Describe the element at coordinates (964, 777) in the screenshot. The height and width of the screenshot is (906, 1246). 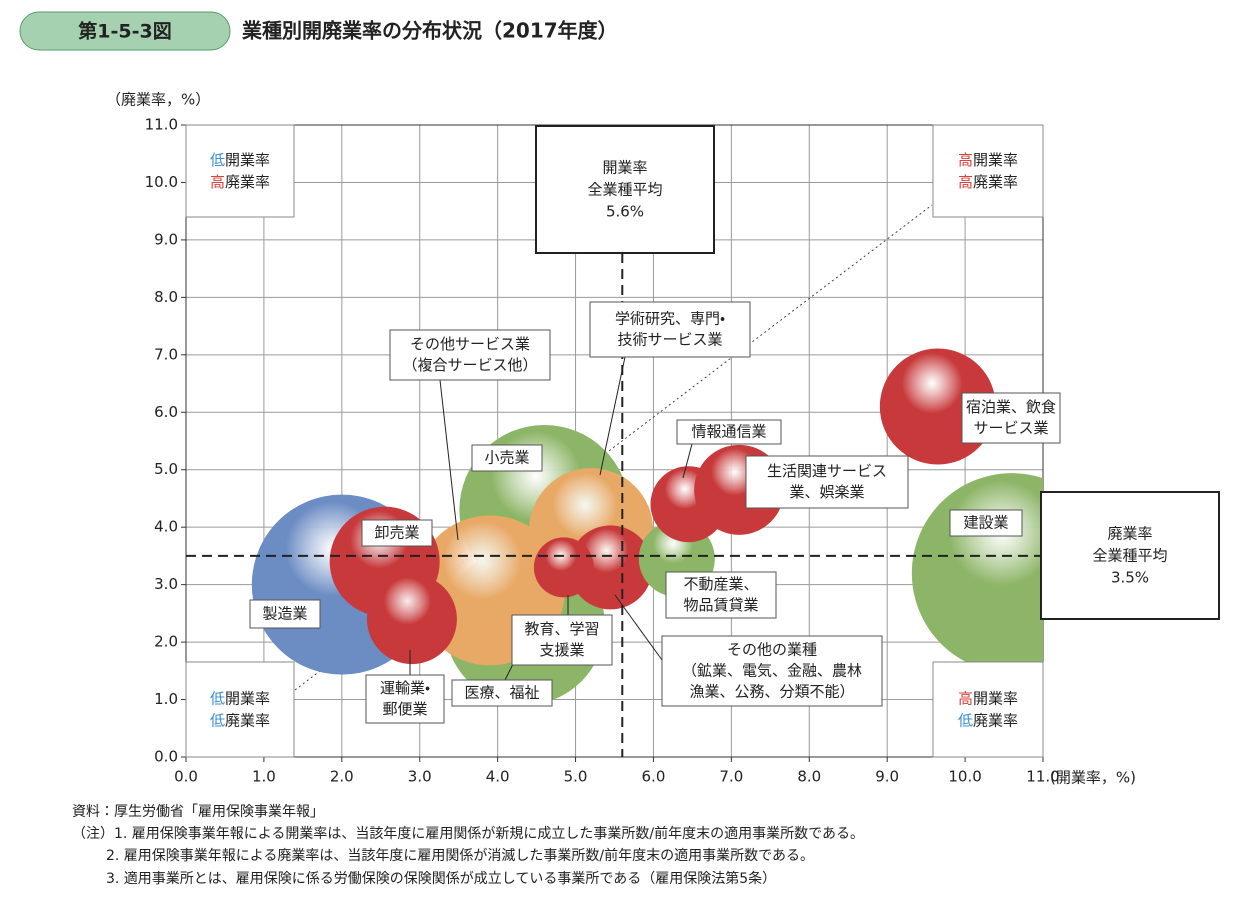
I see `x-tick-label: 10.0` at that location.